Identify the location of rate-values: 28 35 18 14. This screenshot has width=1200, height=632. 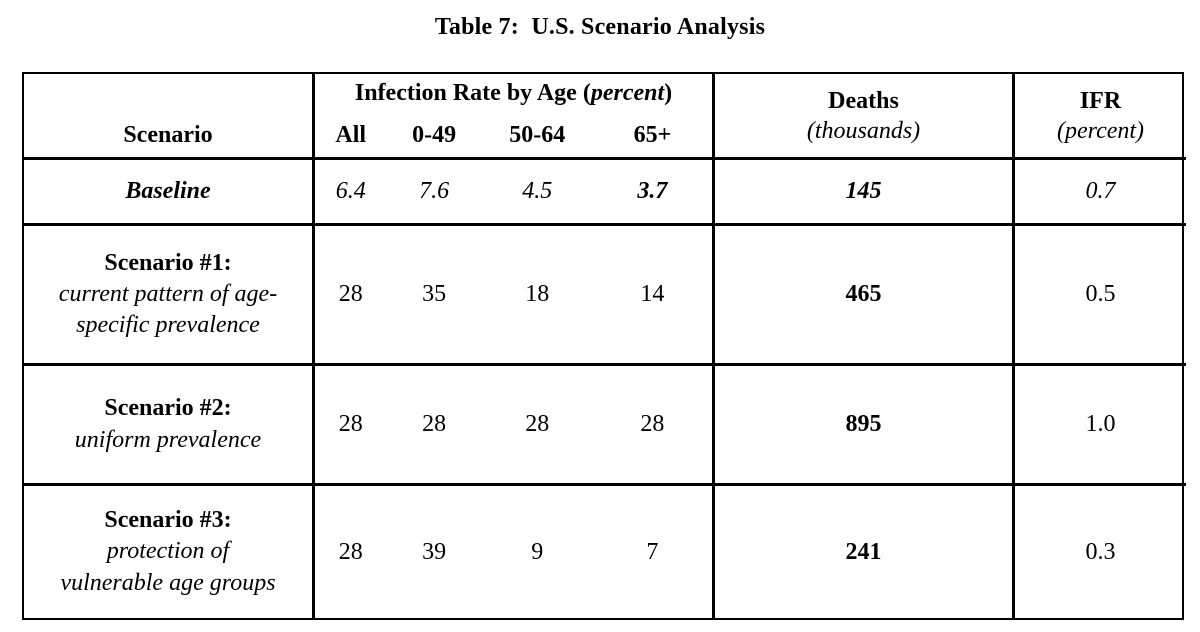
(513, 294).